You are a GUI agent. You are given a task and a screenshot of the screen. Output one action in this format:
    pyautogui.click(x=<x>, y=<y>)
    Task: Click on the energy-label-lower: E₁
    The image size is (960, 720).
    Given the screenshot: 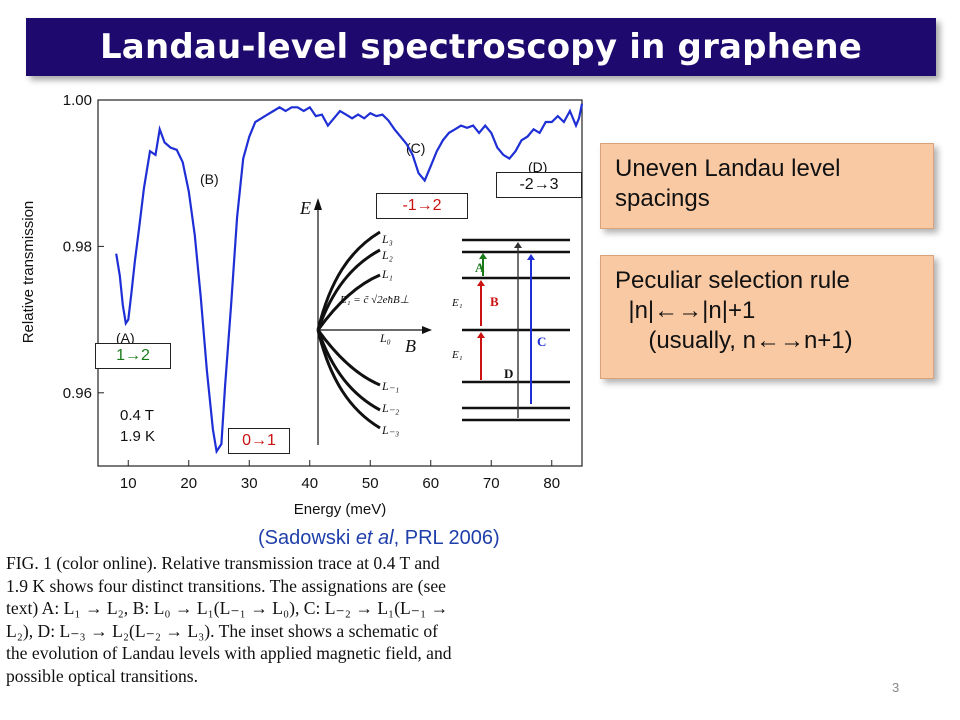 What is the action you would take?
    pyautogui.click(x=457, y=355)
    